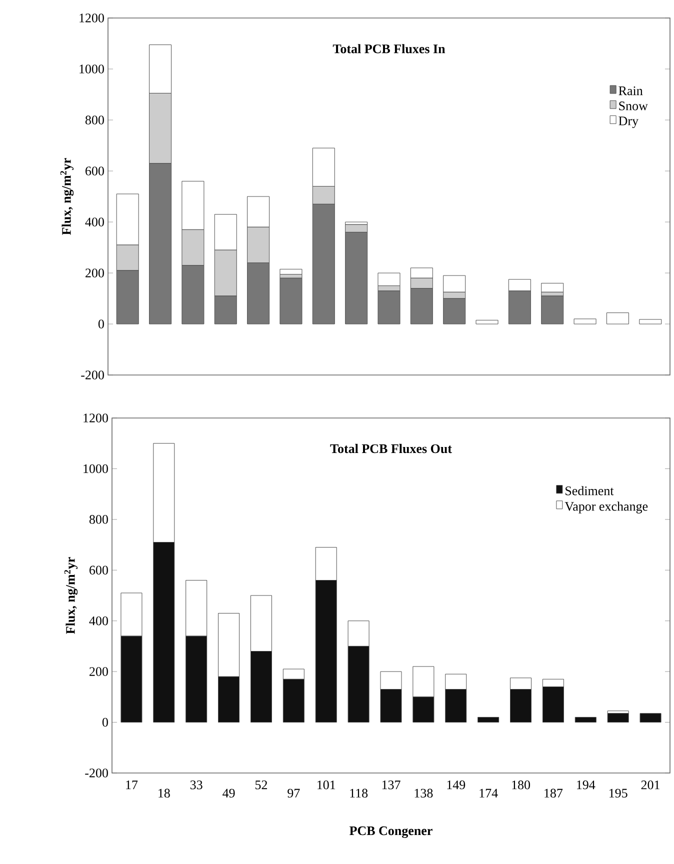 Image resolution: width=674 pixels, height=864 pixels. Describe the element at coordinates (391, 449) in the screenshot. I see `text: Total PCB Fluxes Out` at that location.